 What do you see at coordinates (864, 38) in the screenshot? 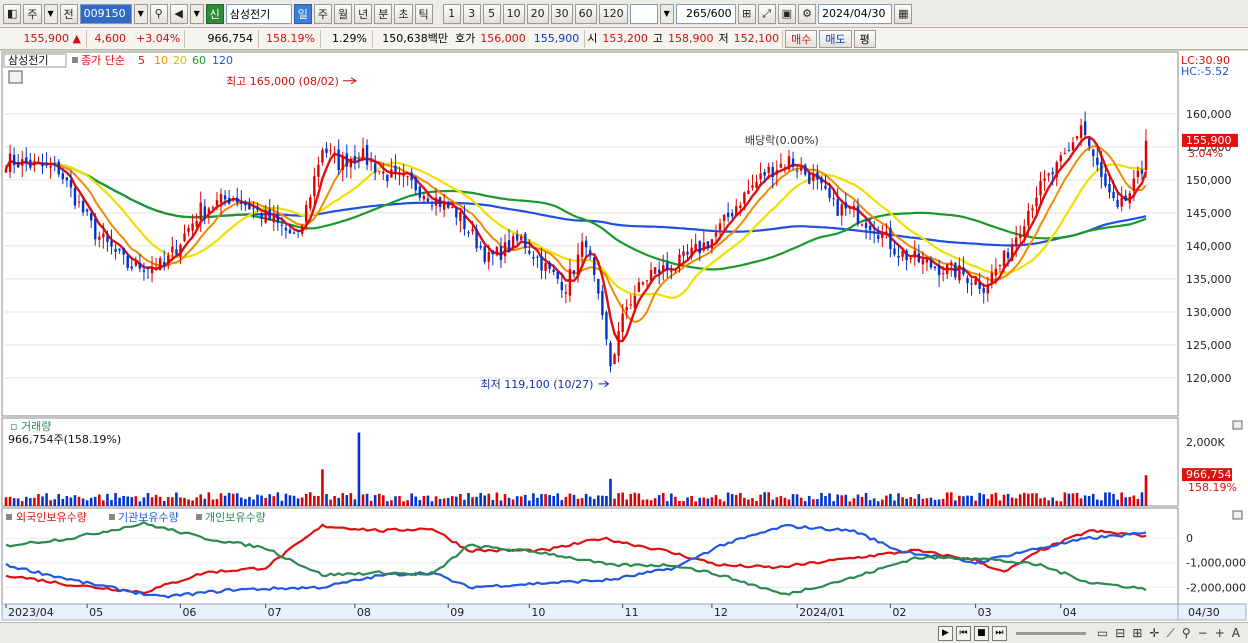
I see `eval-button: 평` at bounding box center [864, 38].